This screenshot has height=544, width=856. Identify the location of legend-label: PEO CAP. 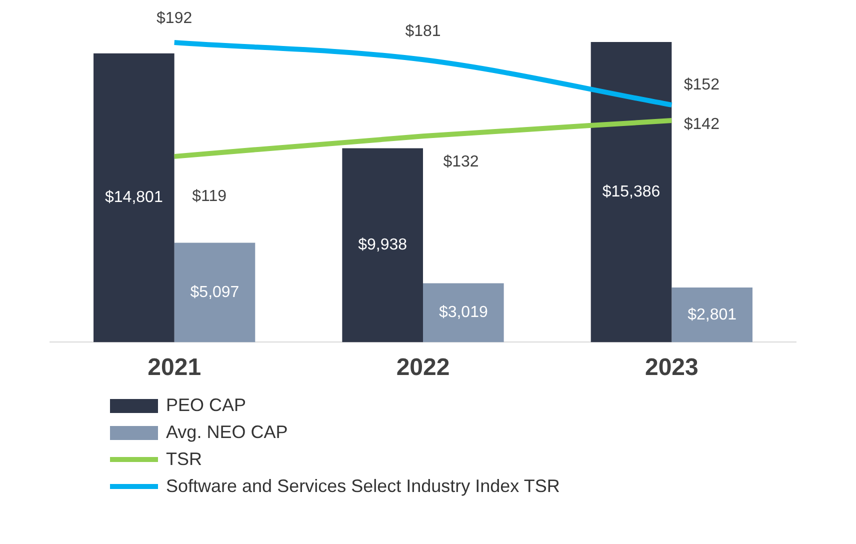
(206, 405).